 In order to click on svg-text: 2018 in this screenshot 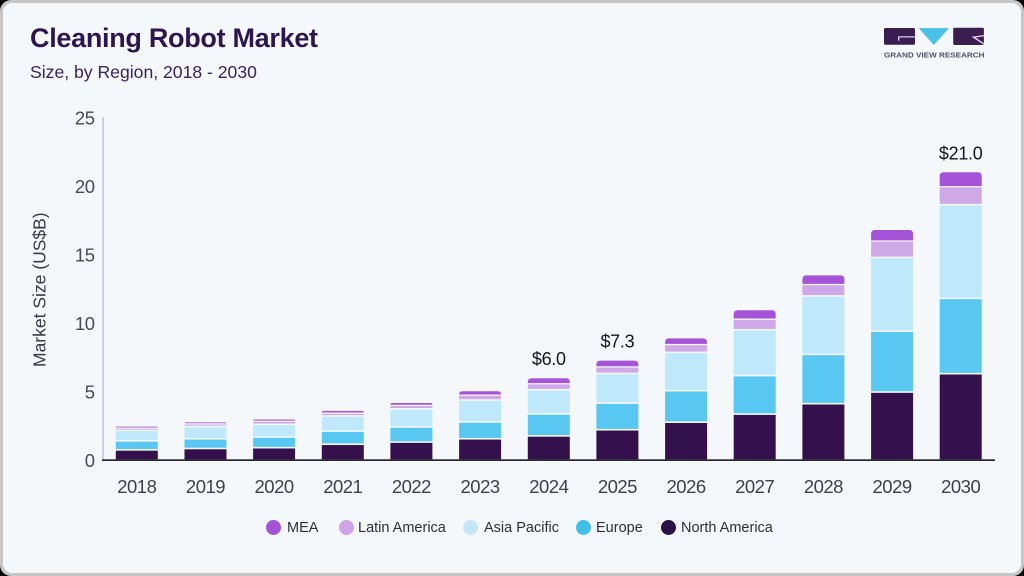, I will do `click(136, 486)`.